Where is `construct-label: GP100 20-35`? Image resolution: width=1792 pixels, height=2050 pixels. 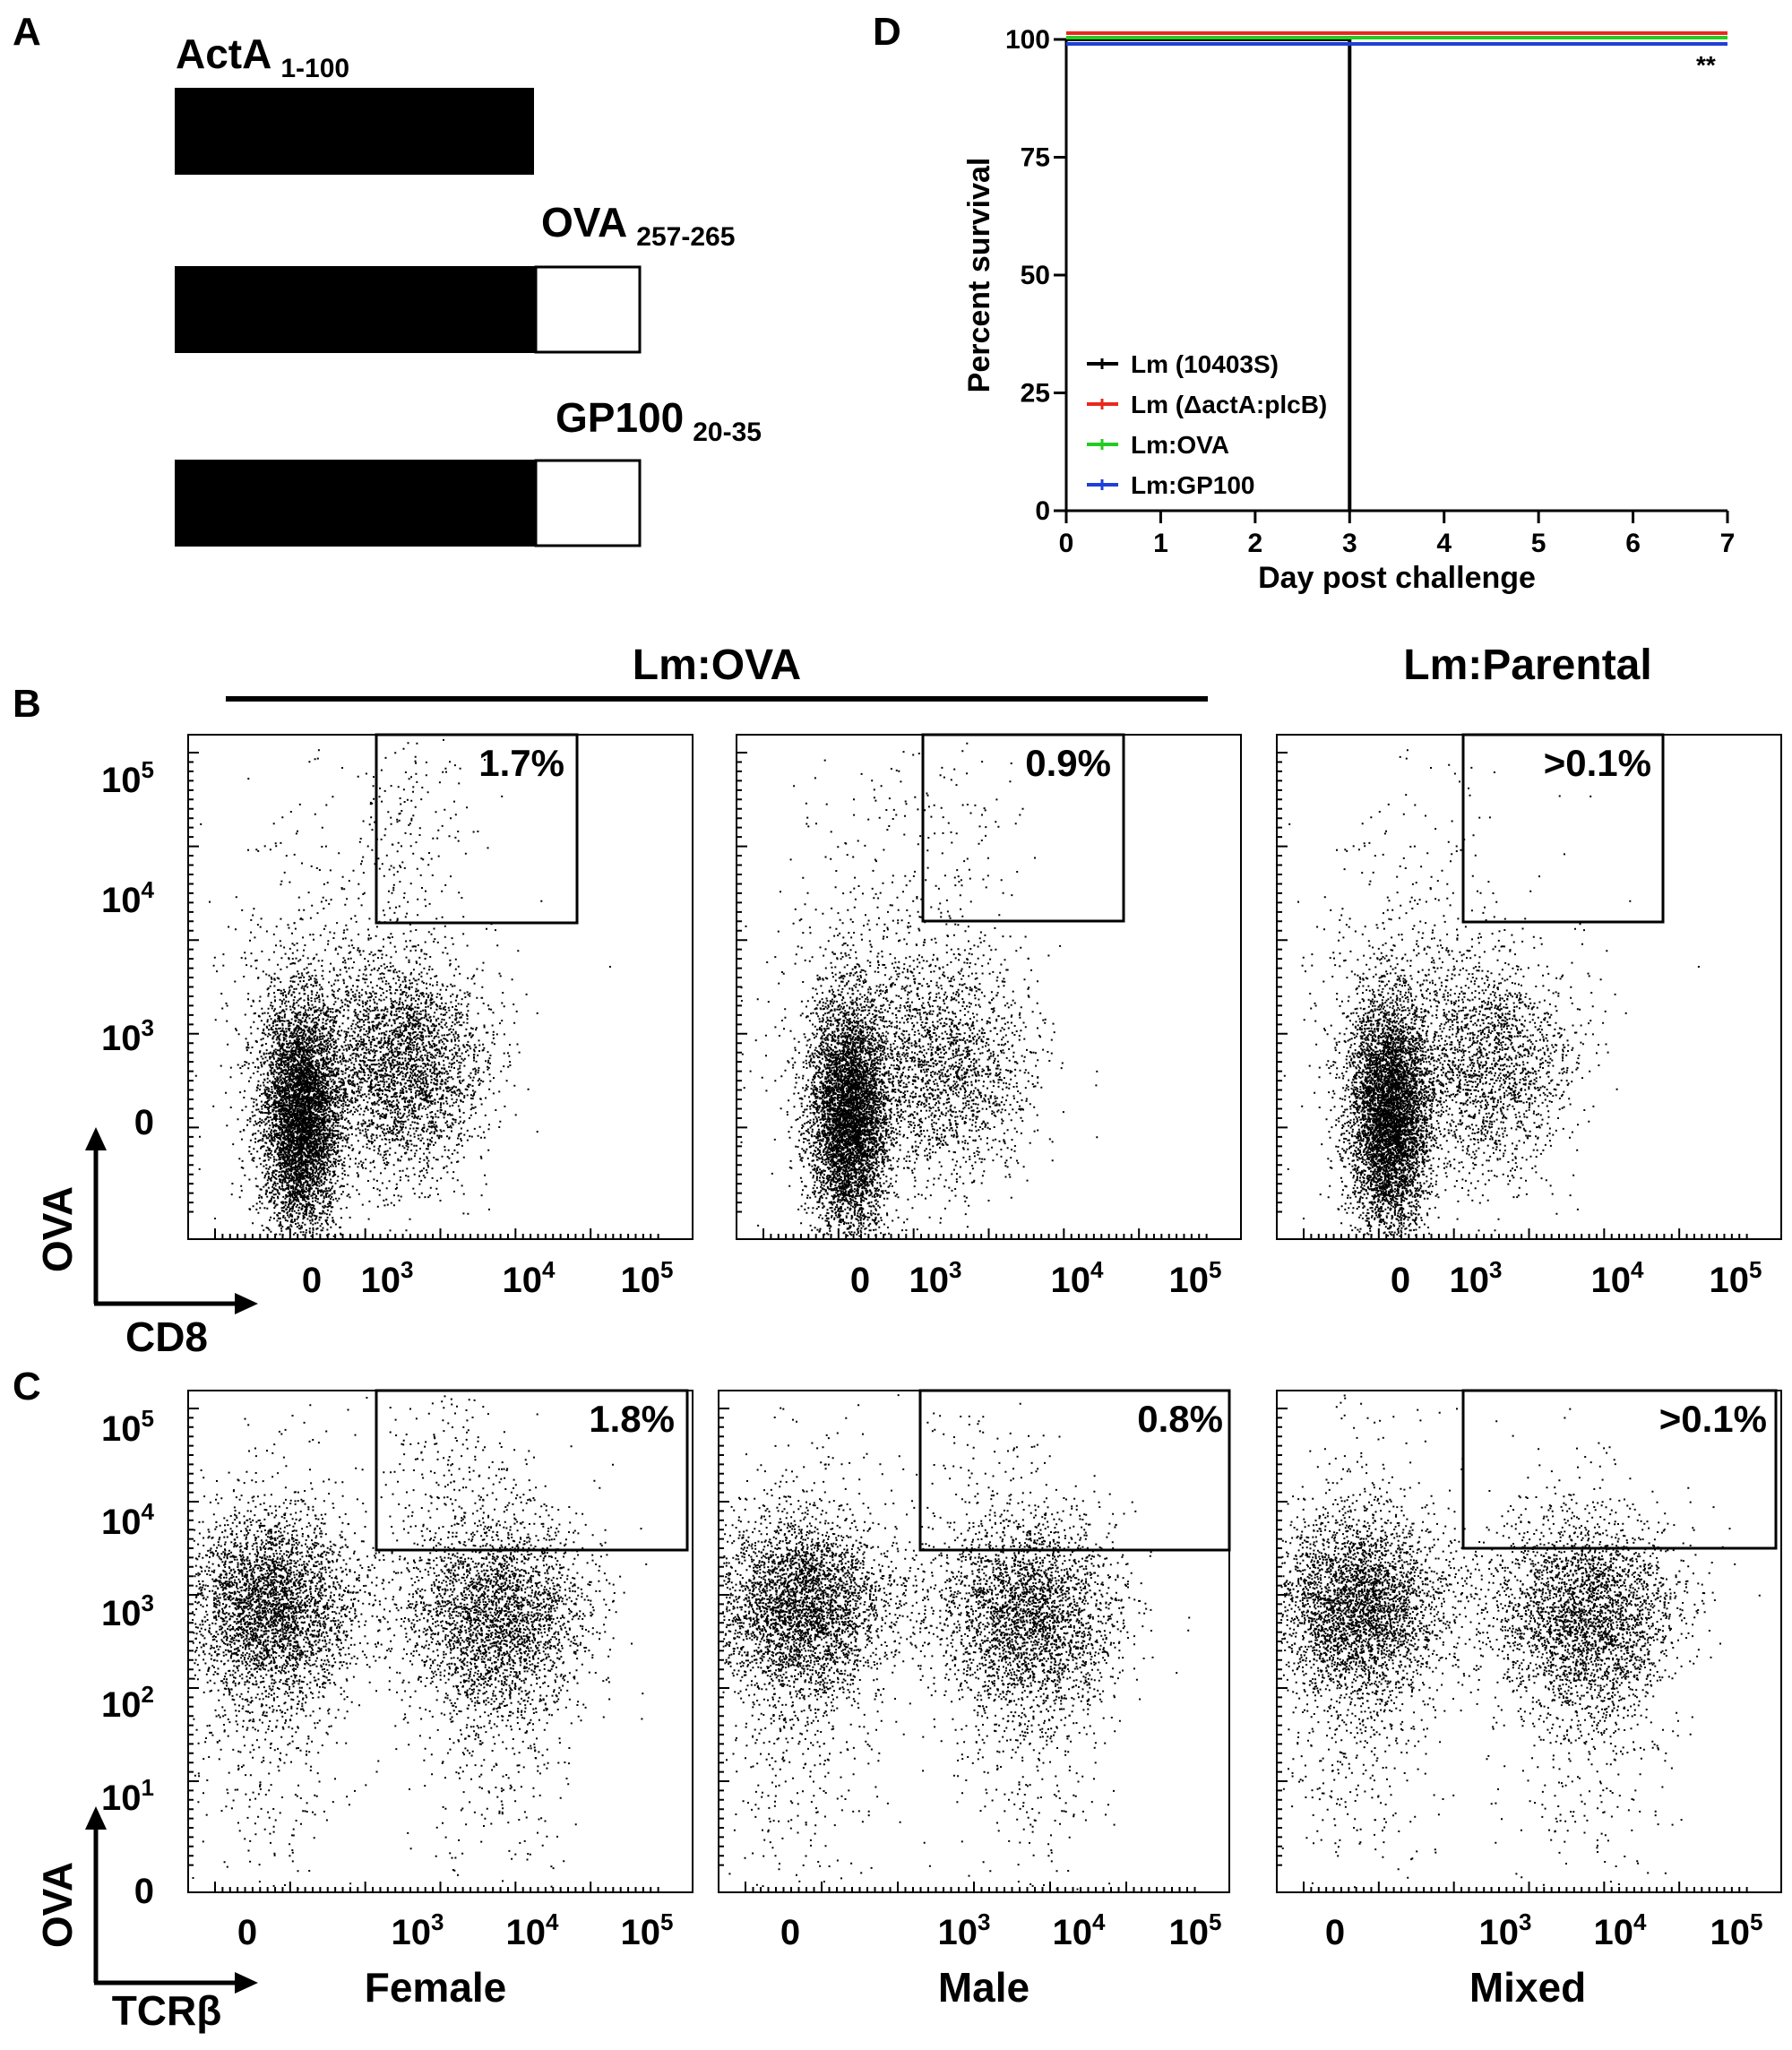
construct-label: GP100 20-35 is located at coordinates (659, 420).